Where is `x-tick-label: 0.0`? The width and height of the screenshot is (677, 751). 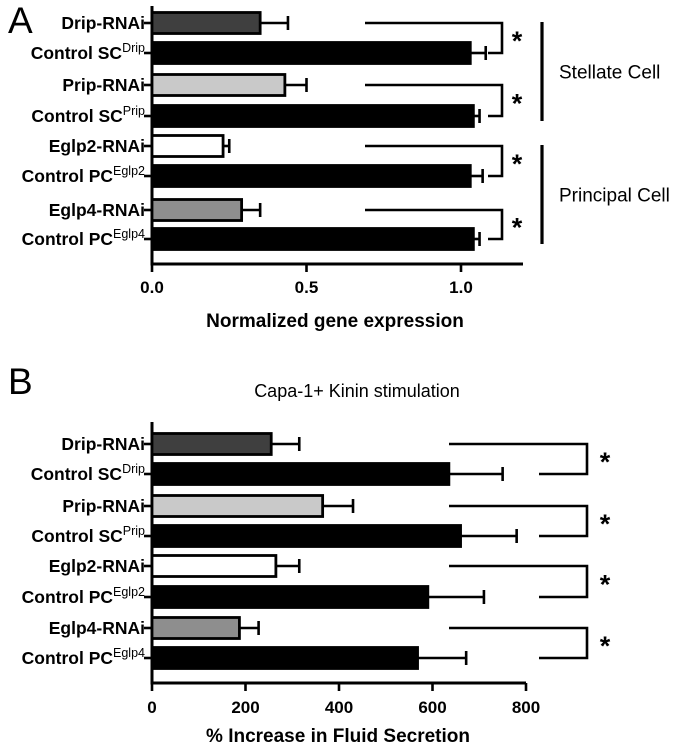 x-tick-label: 0.0 is located at coordinates (152, 287).